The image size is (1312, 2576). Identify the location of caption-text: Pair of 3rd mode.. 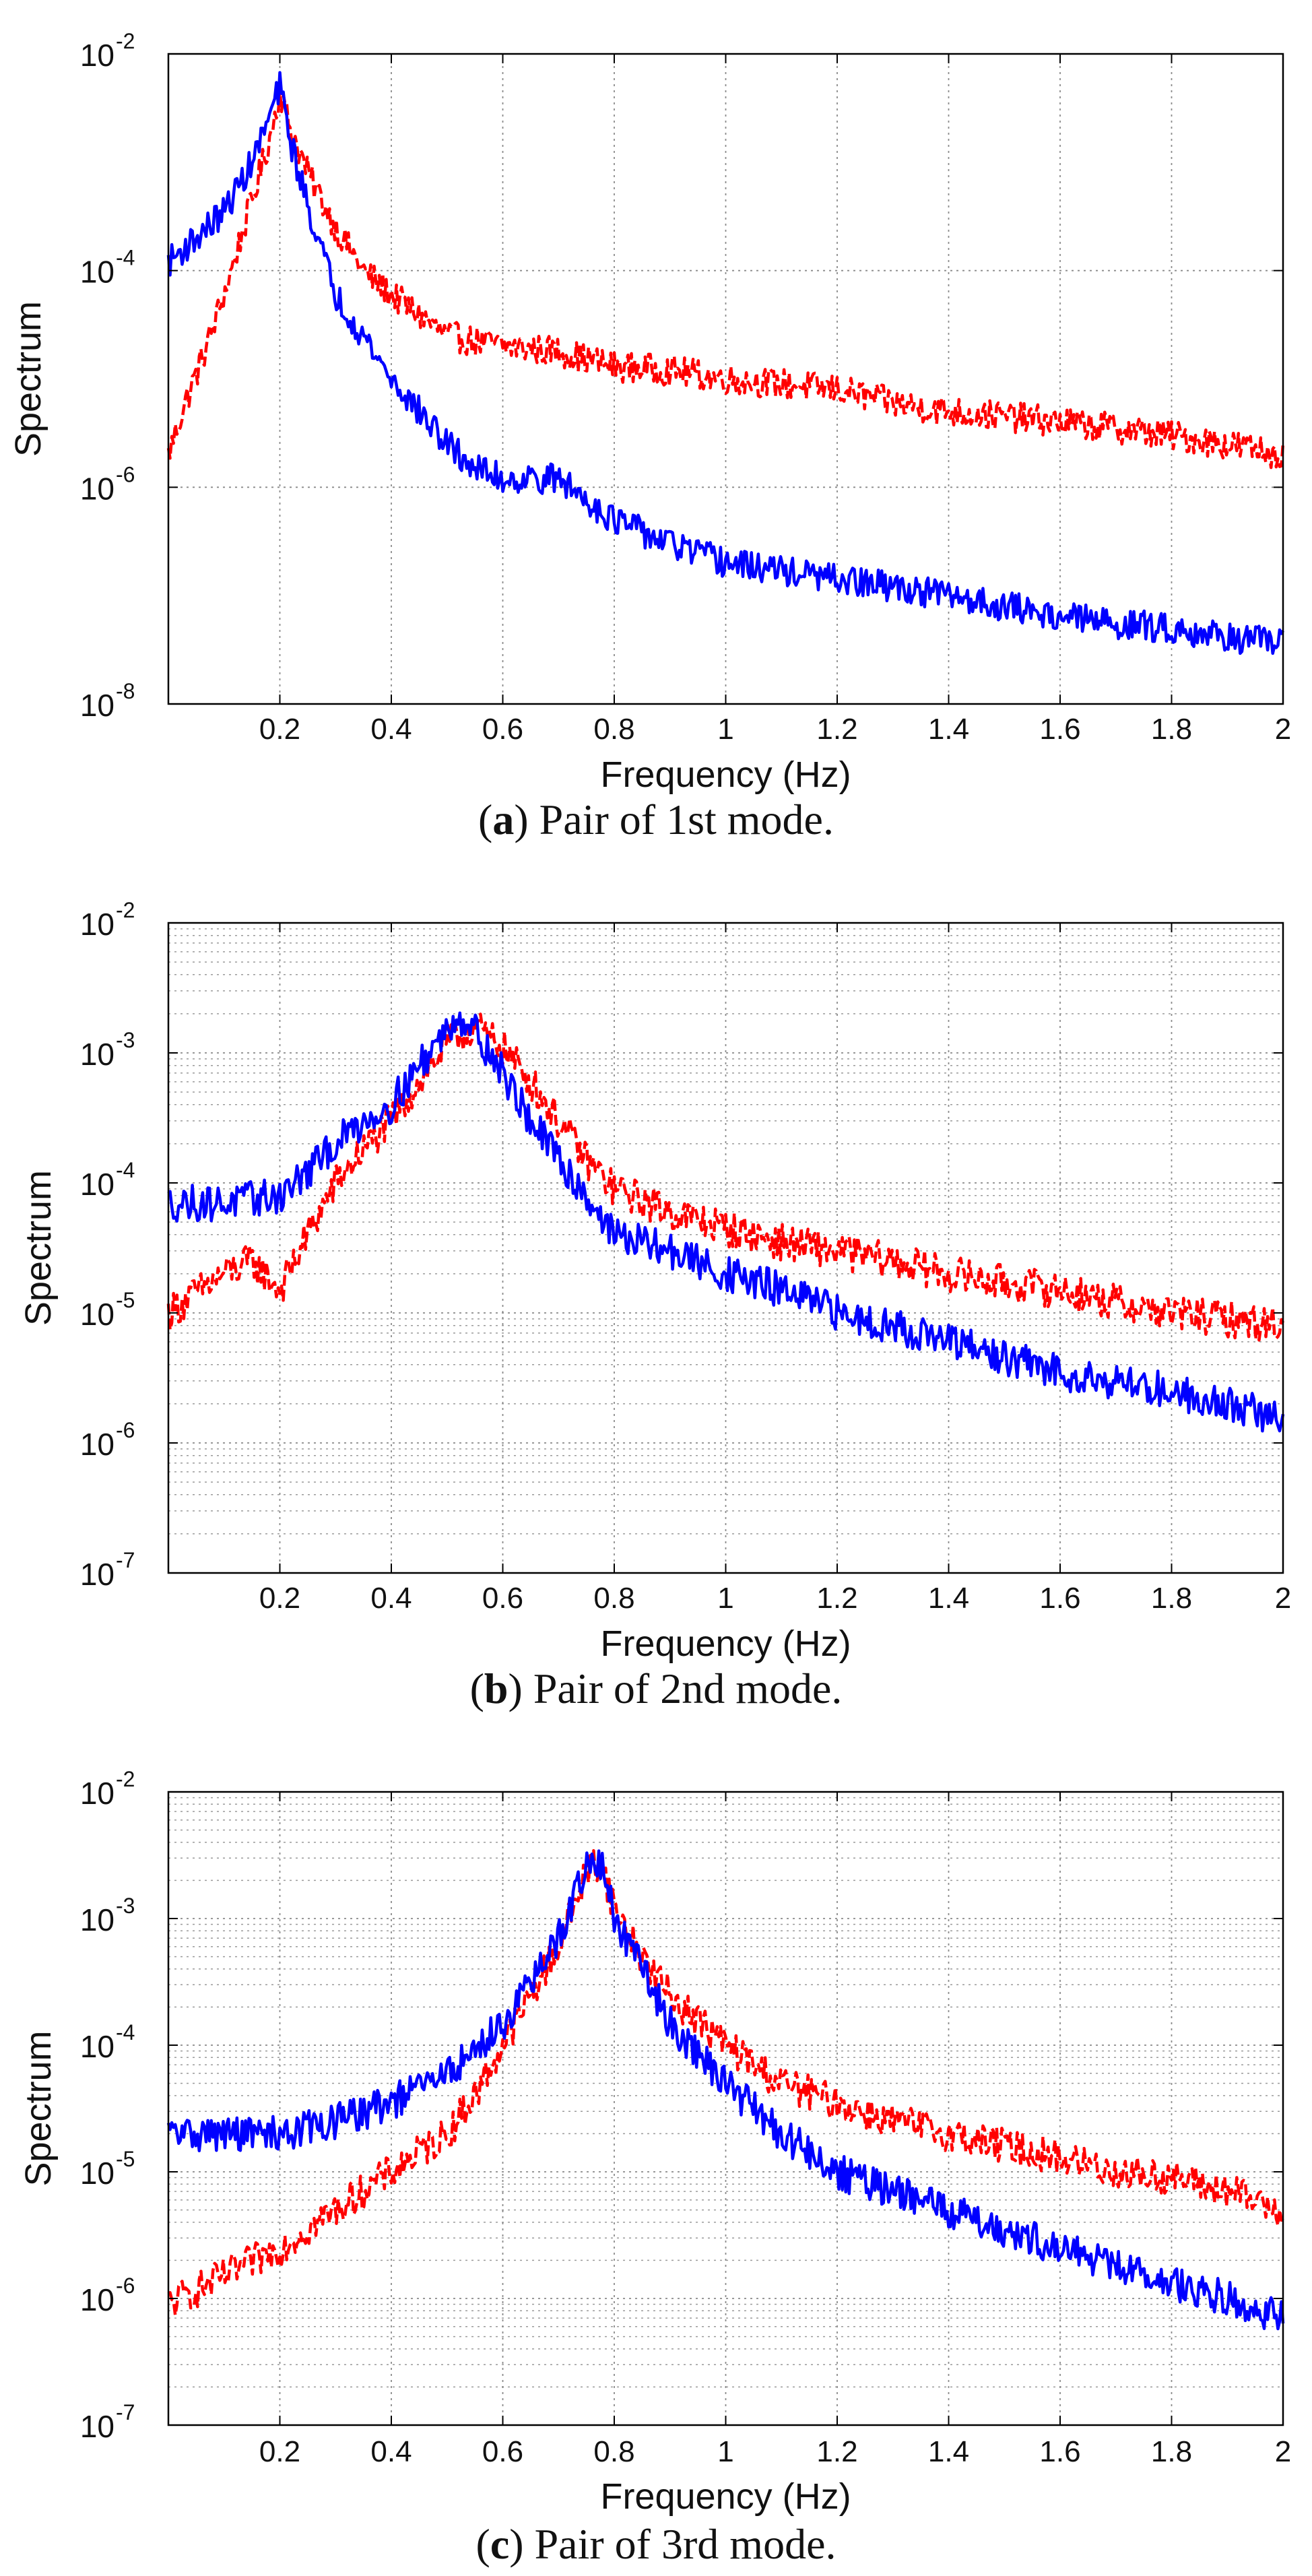
(685, 2544).